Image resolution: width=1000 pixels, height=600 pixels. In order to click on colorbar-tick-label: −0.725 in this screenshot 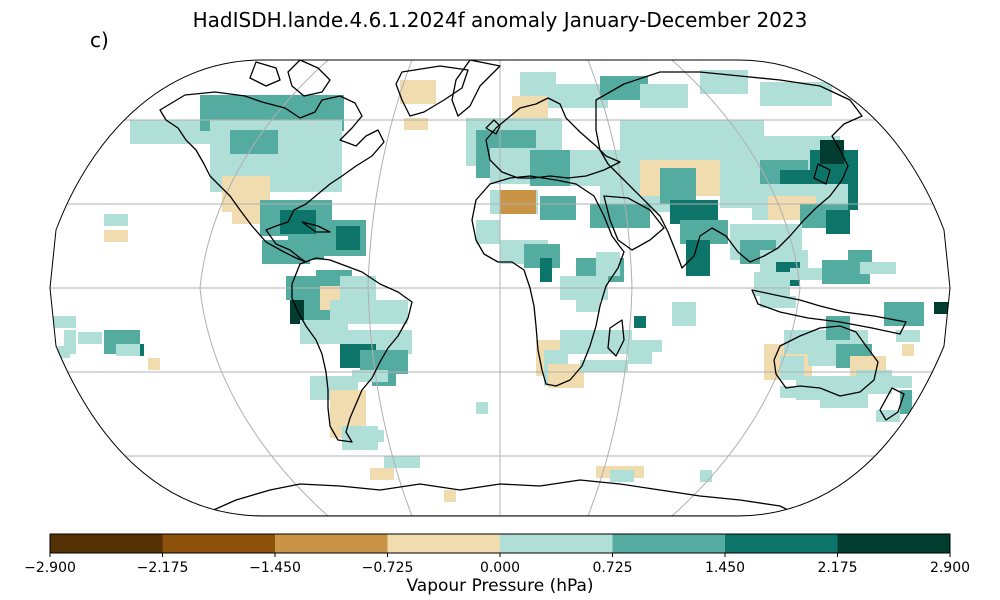, I will do `click(387, 568)`.